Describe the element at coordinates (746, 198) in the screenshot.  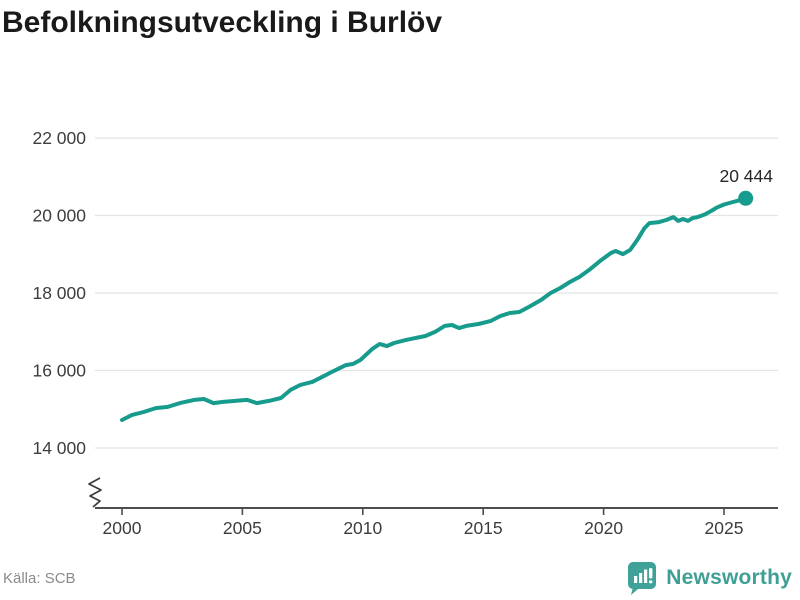
I see `end-point-dot` at that location.